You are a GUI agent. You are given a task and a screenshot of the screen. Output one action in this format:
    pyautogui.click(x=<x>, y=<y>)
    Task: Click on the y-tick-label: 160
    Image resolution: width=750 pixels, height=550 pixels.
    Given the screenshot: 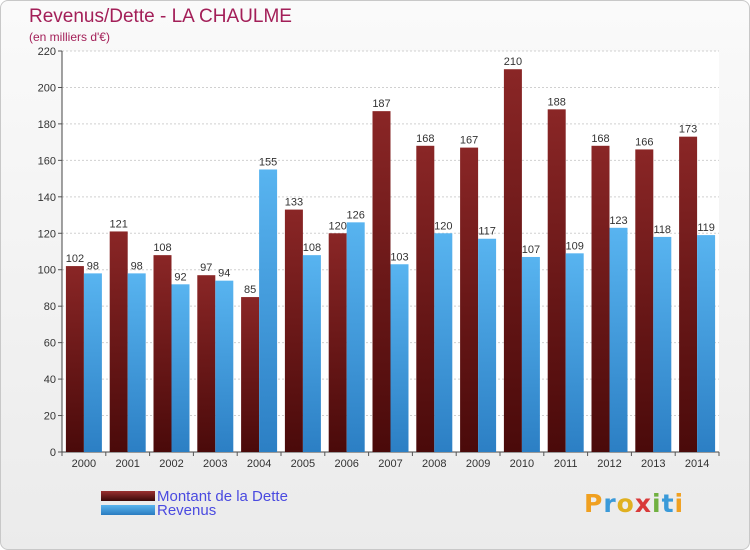 What is the action you would take?
    pyautogui.click(x=47, y=161)
    